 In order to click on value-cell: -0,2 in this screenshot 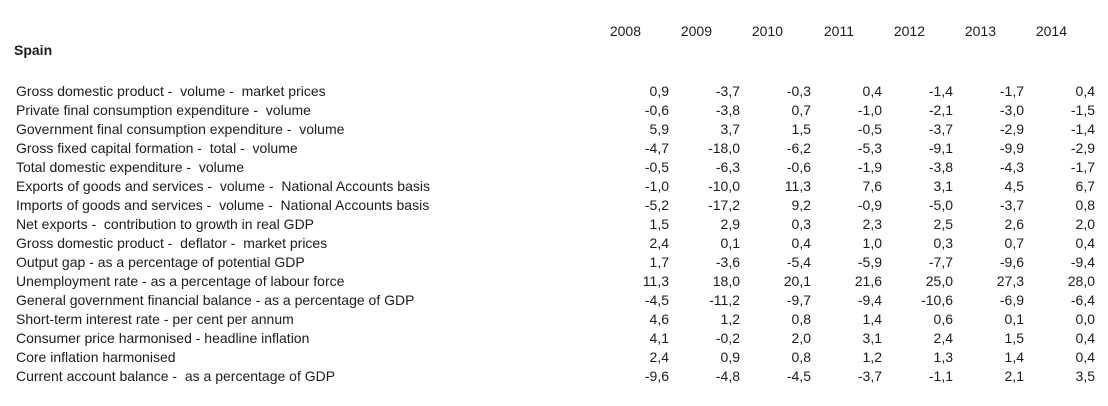, I will do `click(727, 338)`.